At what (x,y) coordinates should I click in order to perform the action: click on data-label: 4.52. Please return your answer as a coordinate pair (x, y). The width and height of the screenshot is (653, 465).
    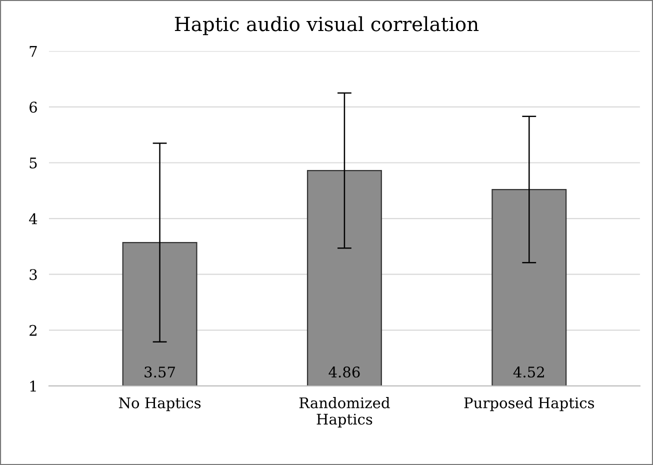
    Looking at the image, I should click on (528, 372).